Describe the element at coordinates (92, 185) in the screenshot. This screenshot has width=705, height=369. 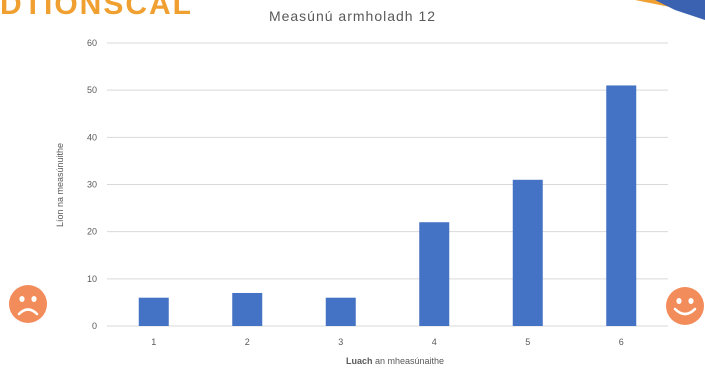
I see `y-tick-label: 30` at that location.